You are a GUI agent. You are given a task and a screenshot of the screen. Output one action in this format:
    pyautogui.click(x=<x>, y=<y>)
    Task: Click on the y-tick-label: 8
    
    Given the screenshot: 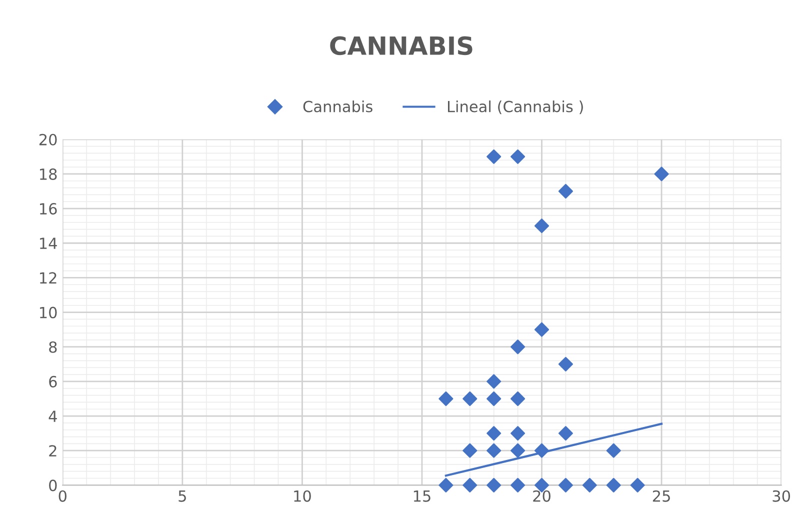 What is the action you would take?
    pyautogui.click(x=53, y=347)
    